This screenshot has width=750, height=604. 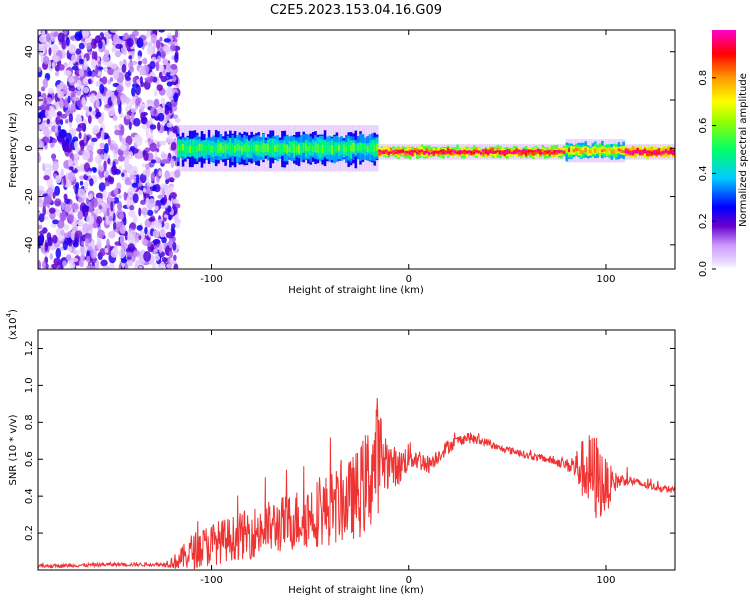 I want to click on colorbar-gradient, so click(x=724, y=149).